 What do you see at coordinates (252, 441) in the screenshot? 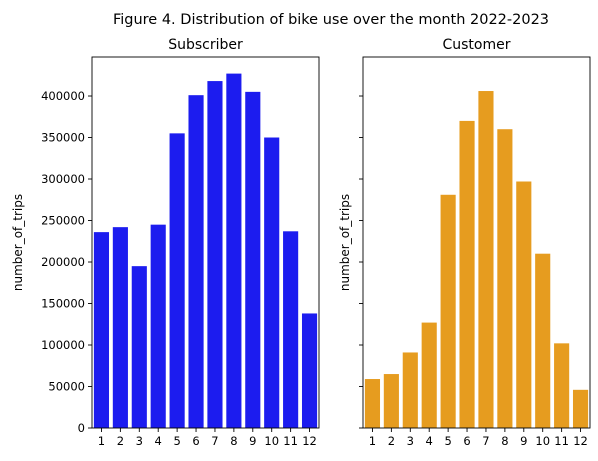
I see `subscriber-xtick-label: 9` at bounding box center [252, 441].